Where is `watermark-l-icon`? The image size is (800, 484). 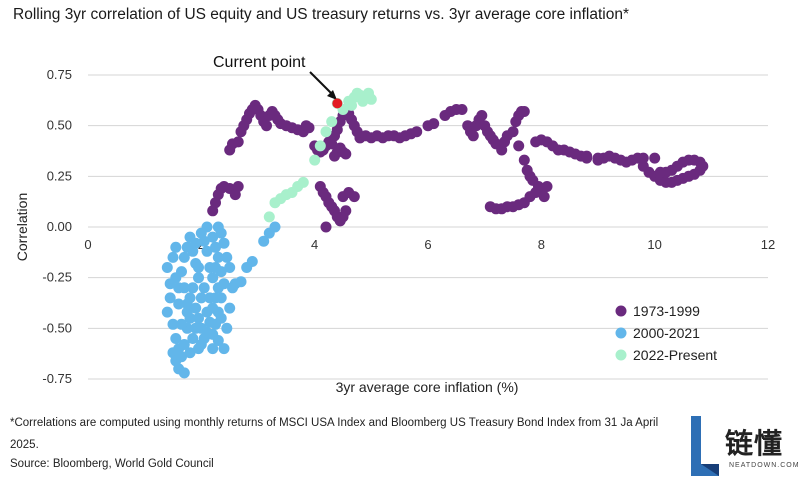
watermark-l-icon is located at coordinates (705, 446).